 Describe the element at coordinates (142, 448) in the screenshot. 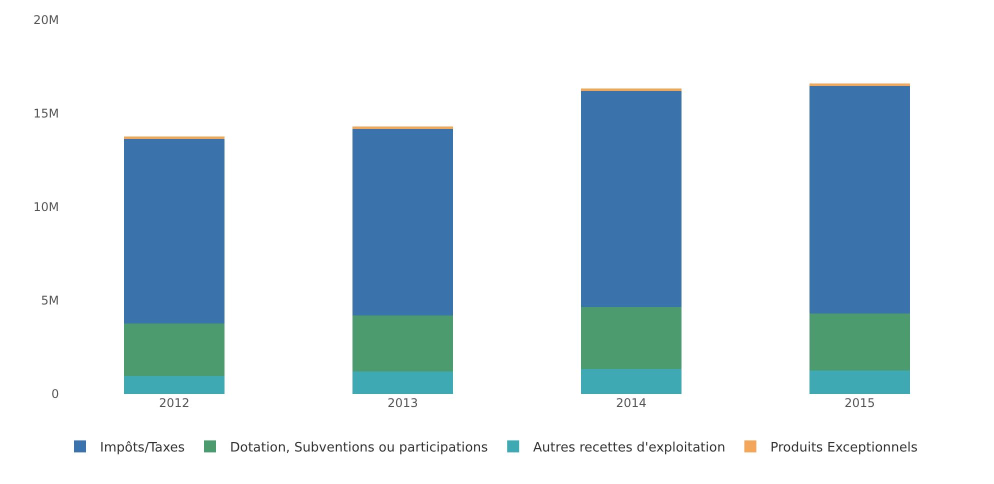

I see `legend-label: Impôts/Taxes` at that location.